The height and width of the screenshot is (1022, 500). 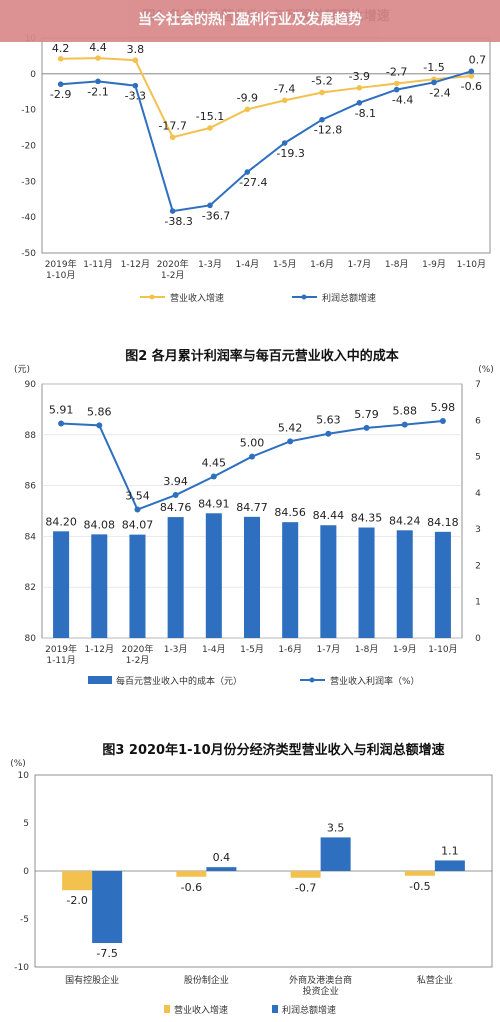 What do you see at coordinates (252, 507) in the screenshot?
I see `chart2-bar-label: 84.77` at bounding box center [252, 507].